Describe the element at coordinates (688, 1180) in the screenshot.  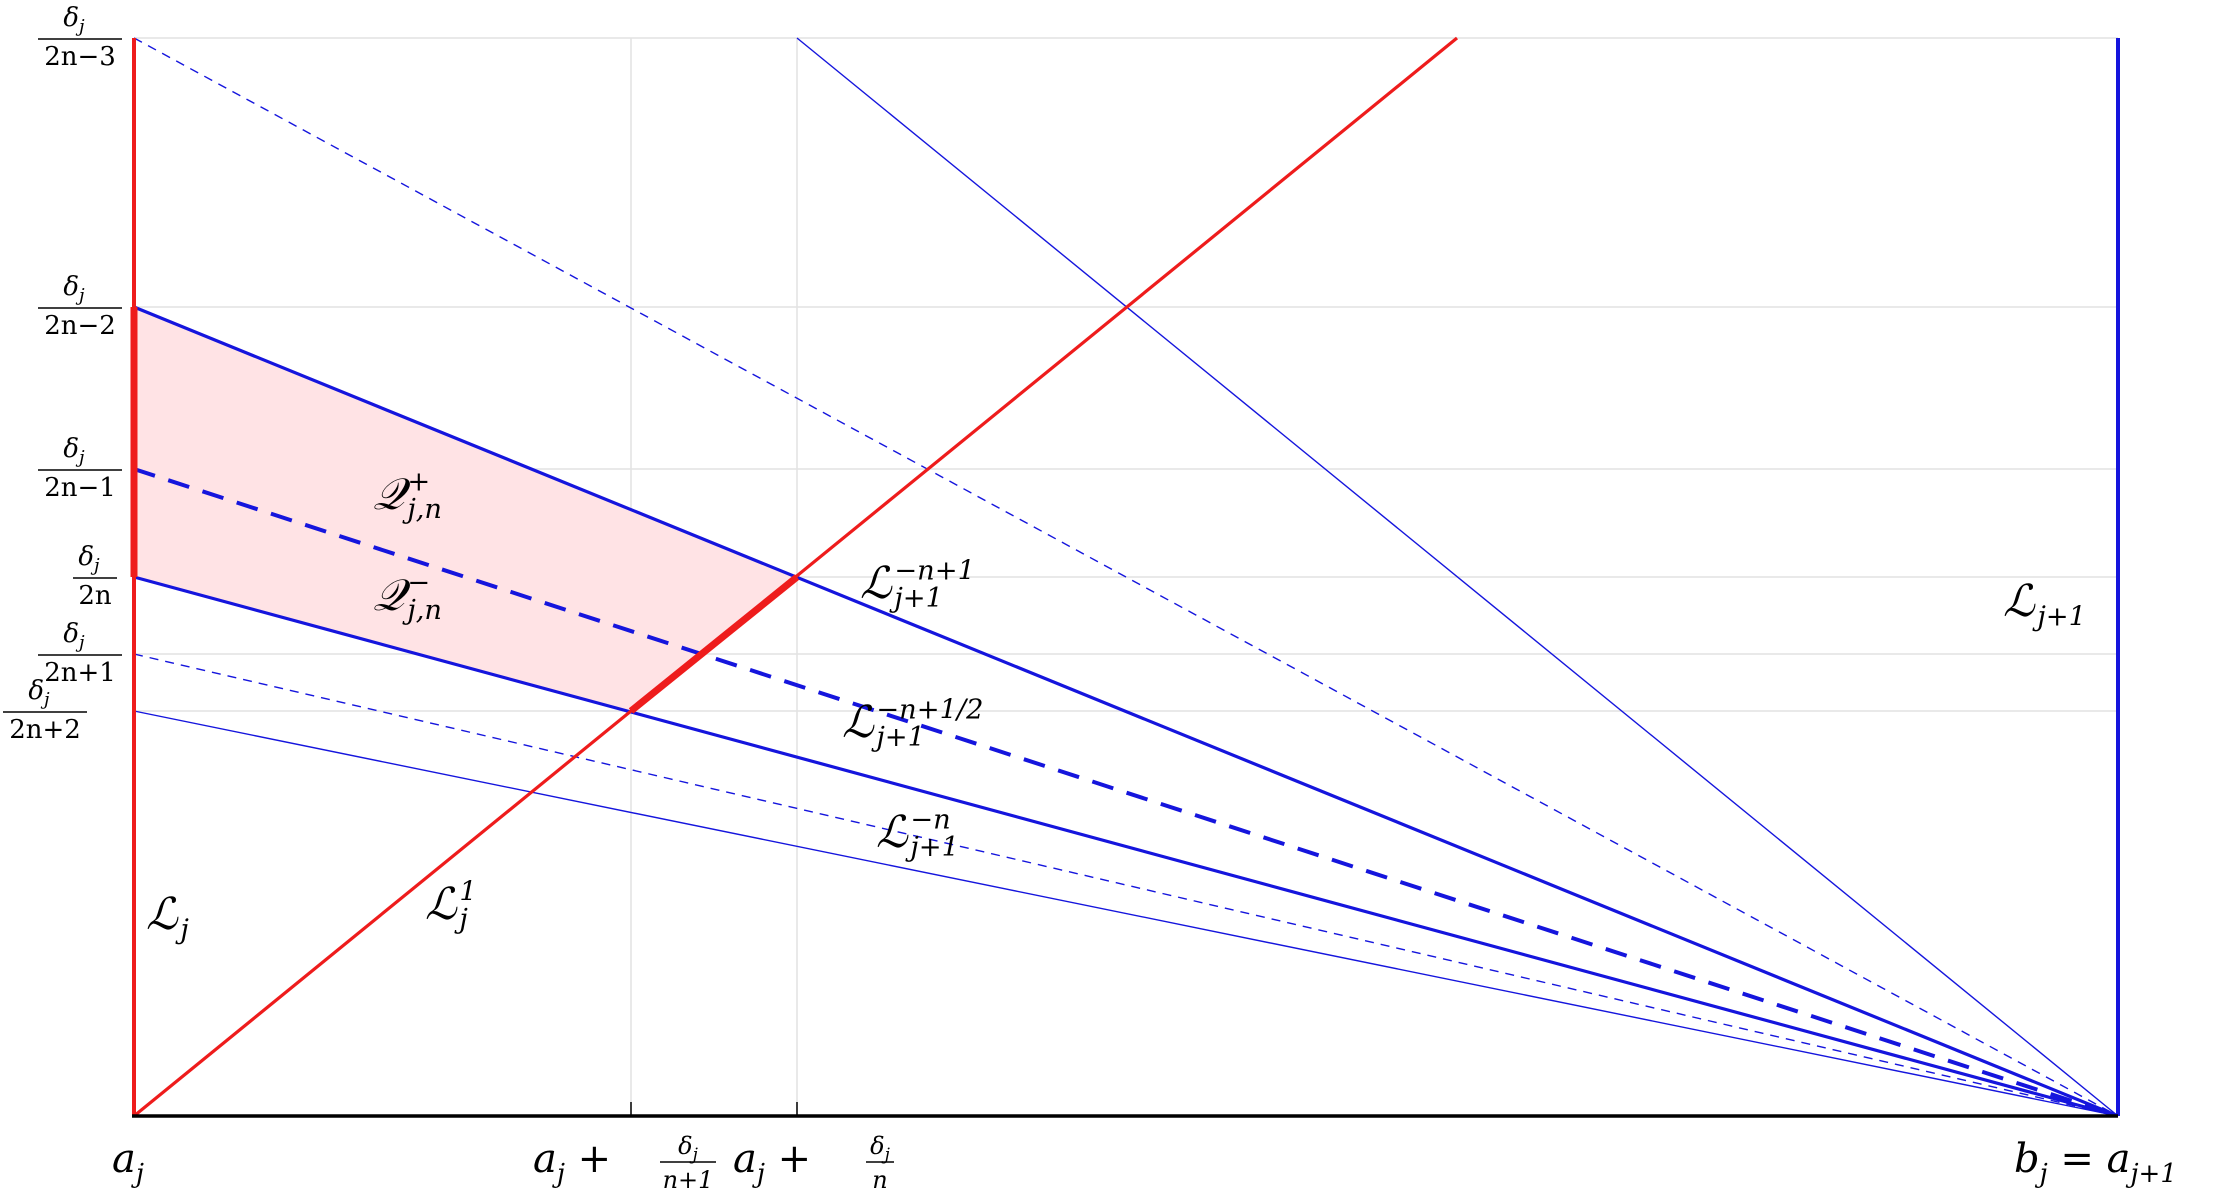
I see `x-tick-mid1-den: n+1` at that location.